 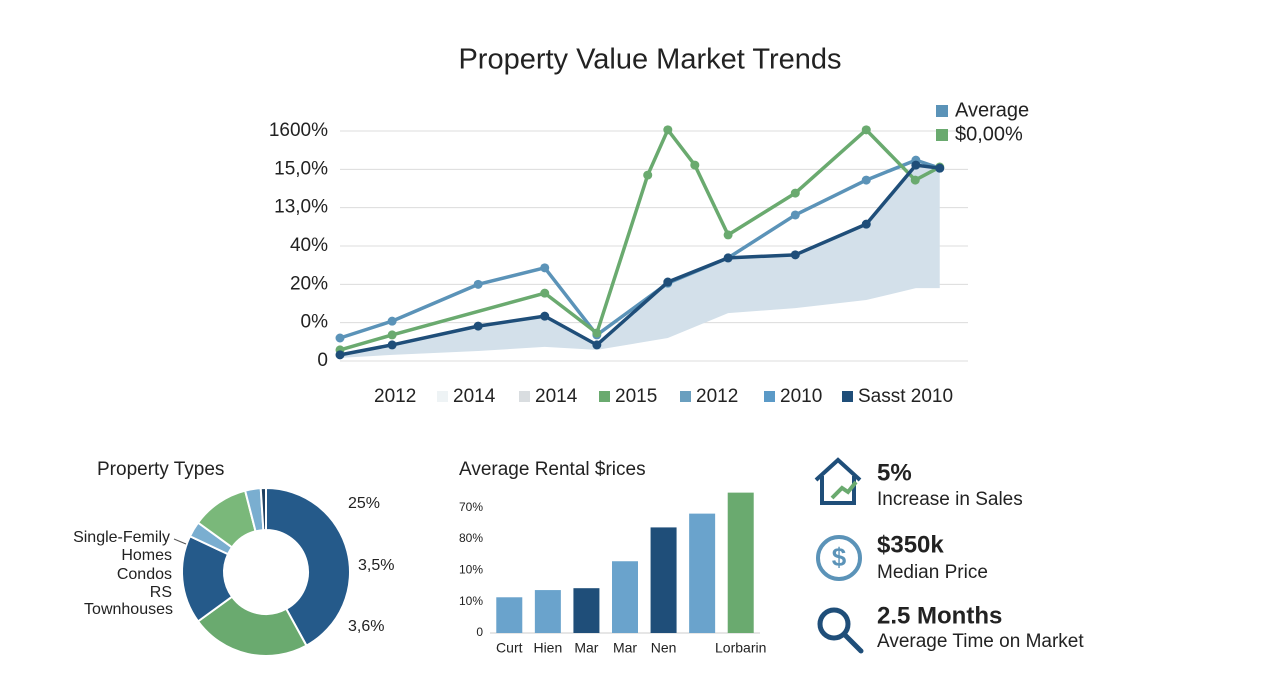 I want to click on dollar-icon: $, so click(x=839, y=558).